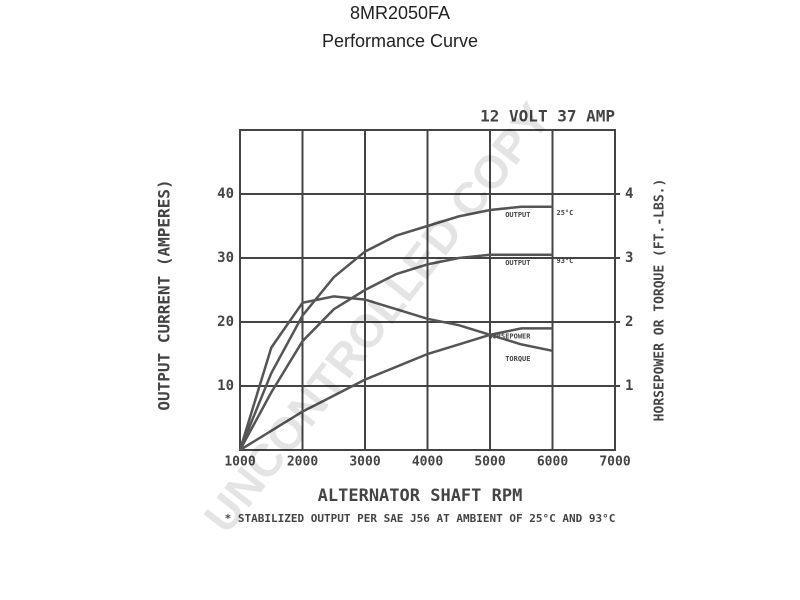 The height and width of the screenshot is (600, 800). Describe the element at coordinates (420, 496) in the screenshot. I see `x-axis-label: ALTERNATOR SHAFT RPM` at that location.